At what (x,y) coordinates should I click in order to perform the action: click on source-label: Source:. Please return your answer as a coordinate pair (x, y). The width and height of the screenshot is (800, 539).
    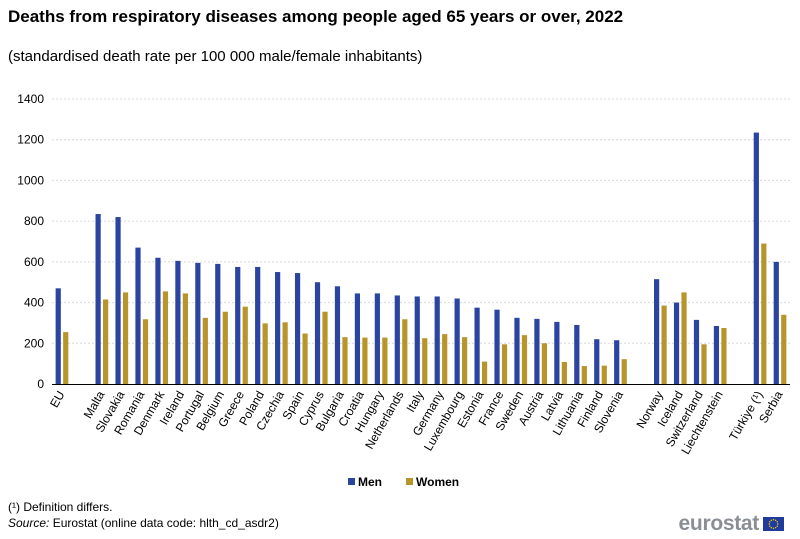
    Looking at the image, I should click on (29, 523).